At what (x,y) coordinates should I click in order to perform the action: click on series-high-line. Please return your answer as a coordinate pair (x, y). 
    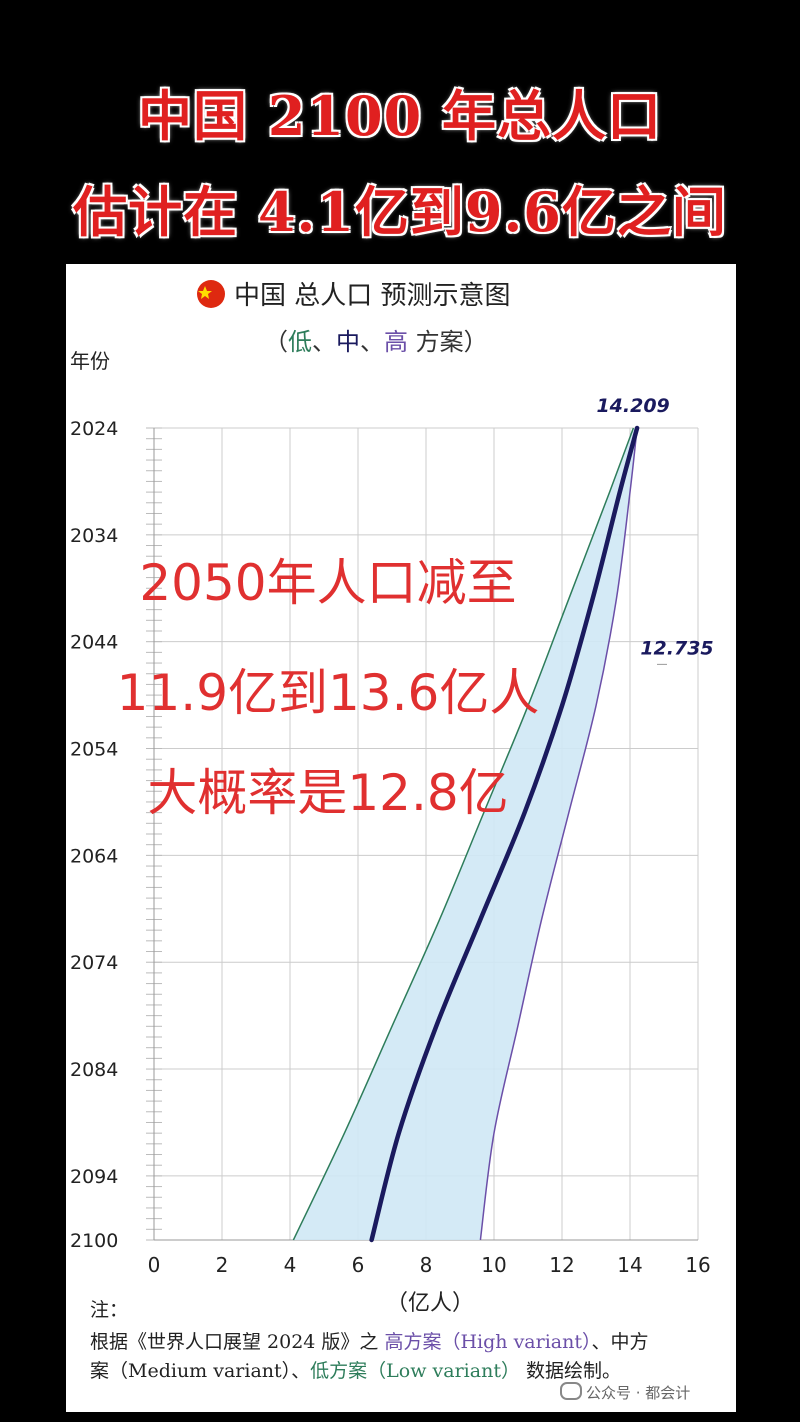
    Looking at the image, I should click on (558, 834).